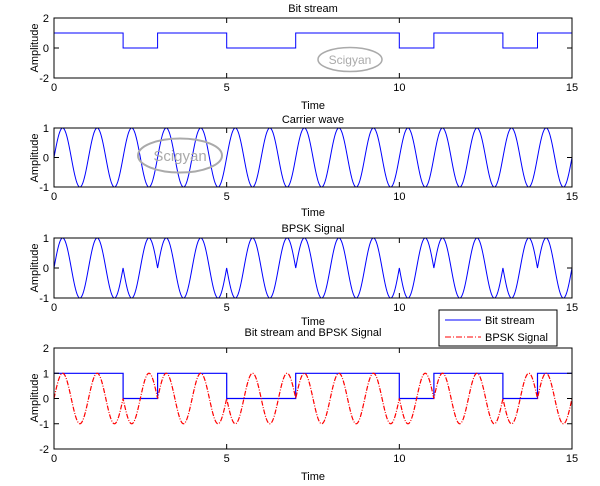 The width and height of the screenshot is (600, 486). What do you see at coordinates (510, 321) in the screenshot?
I see `legend-label-bit-stream: Bit stream` at bounding box center [510, 321].